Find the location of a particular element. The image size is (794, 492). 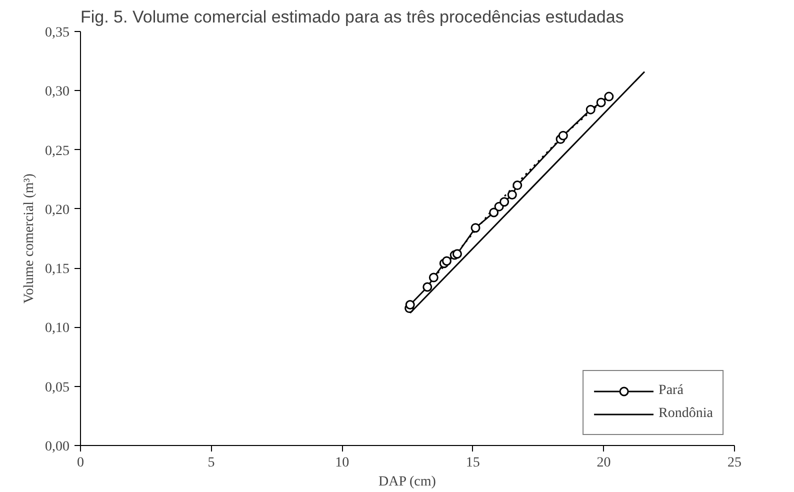

x-tick-label: 15 is located at coordinates (473, 463).